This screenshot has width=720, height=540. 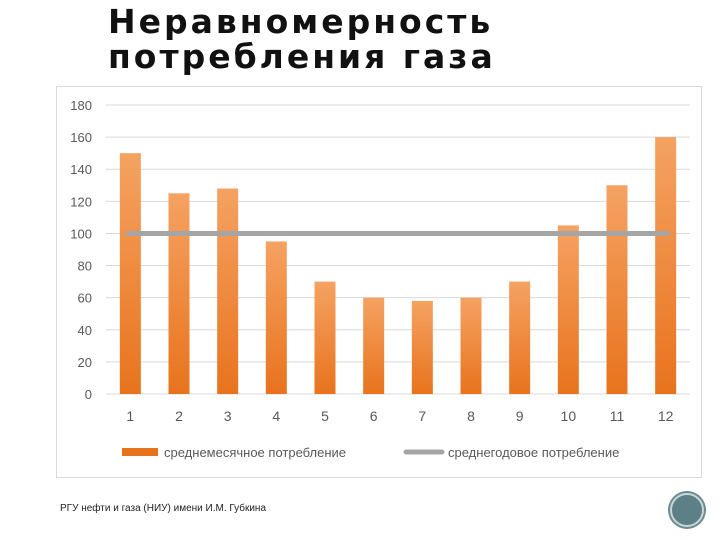 What do you see at coordinates (374, 416) in the screenshot?
I see `x-tick-label: 6` at bounding box center [374, 416].